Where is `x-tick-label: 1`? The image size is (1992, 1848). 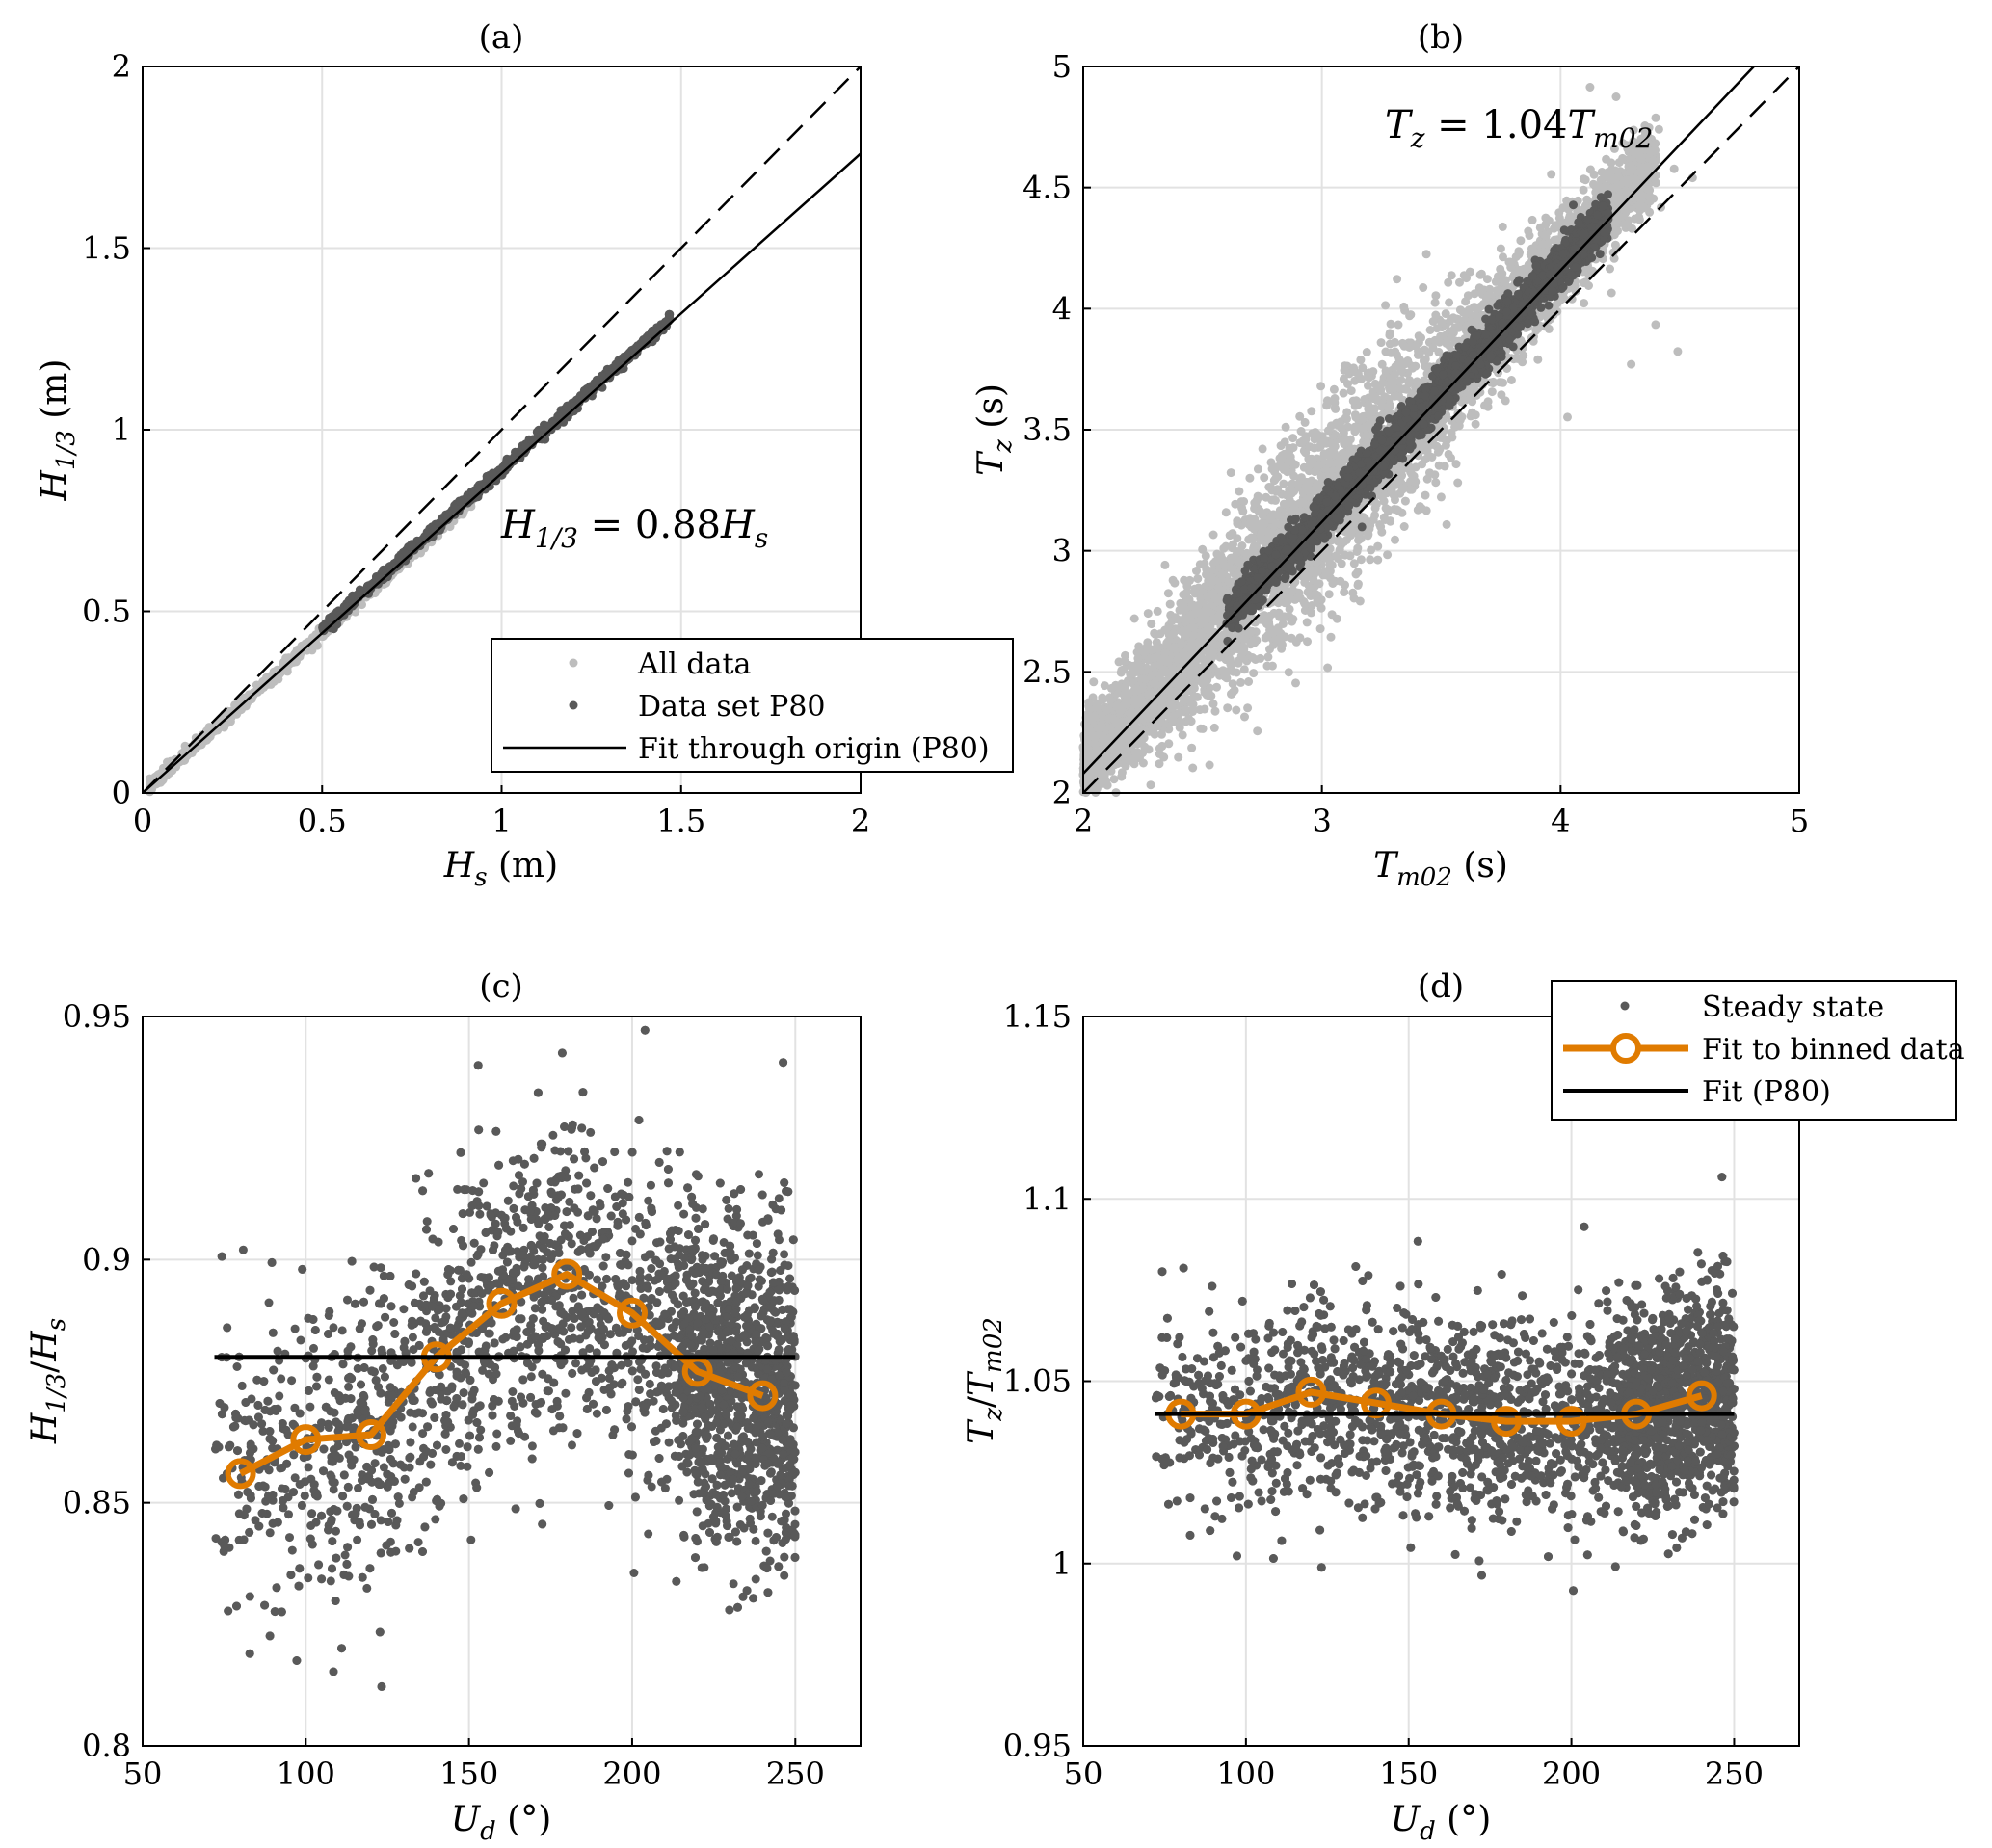 x-tick-label: 1 is located at coordinates (501, 821).